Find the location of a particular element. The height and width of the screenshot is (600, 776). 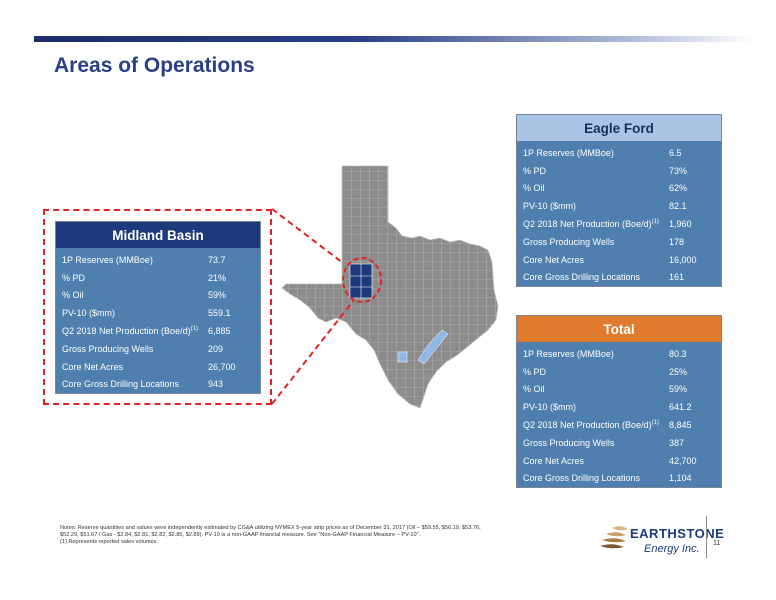

table-row: Core Gross Drilling Locations 943 is located at coordinates (158, 385).